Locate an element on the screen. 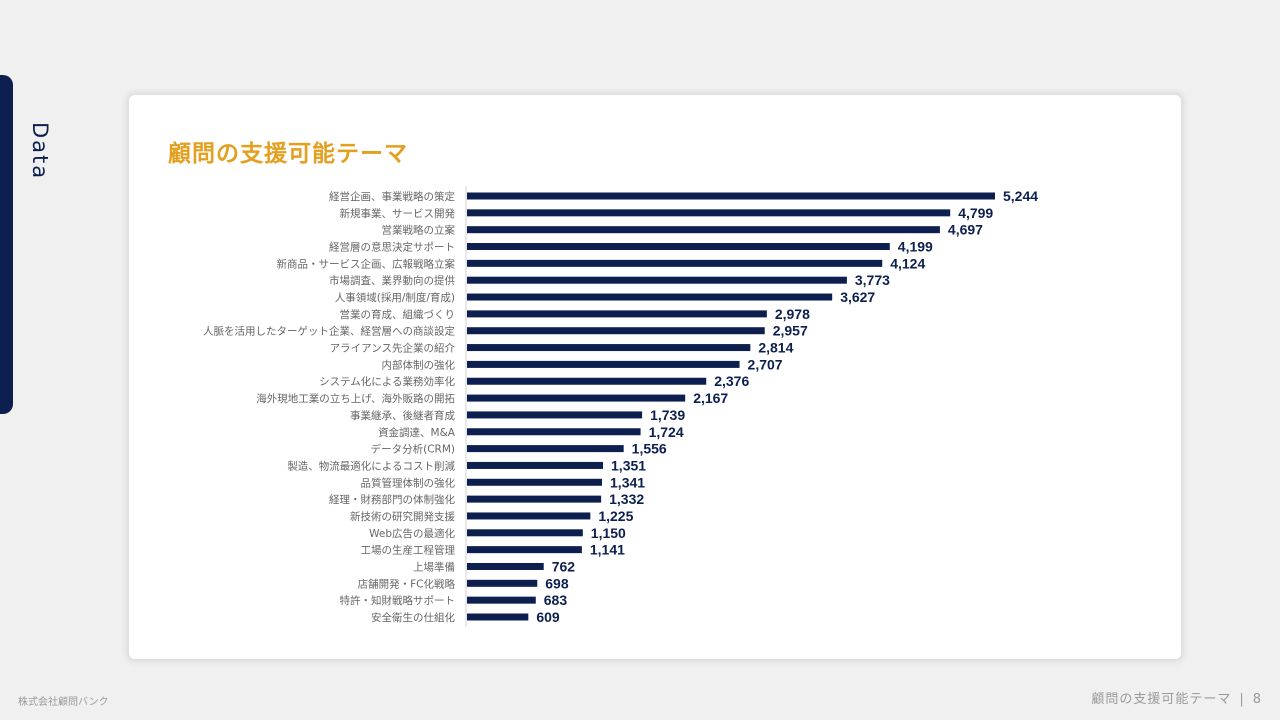 Image resolution: width=1280 pixels, height=720 pixels. value-label: 1,150 is located at coordinates (608, 533).